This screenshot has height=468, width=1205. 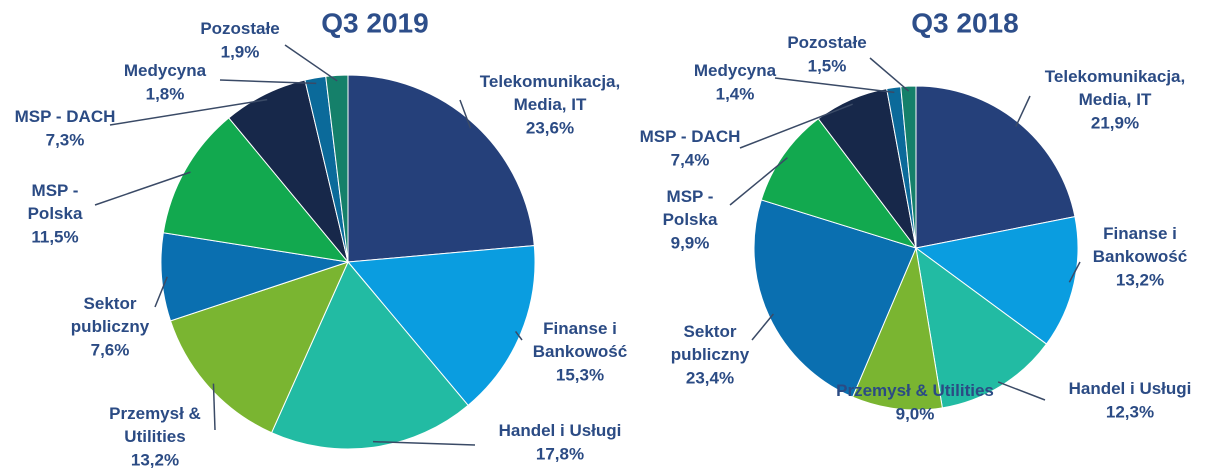 What do you see at coordinates (240, 51) in the screenshot?
I see `value-label: 1,9%` at bounding box center [240, 51].